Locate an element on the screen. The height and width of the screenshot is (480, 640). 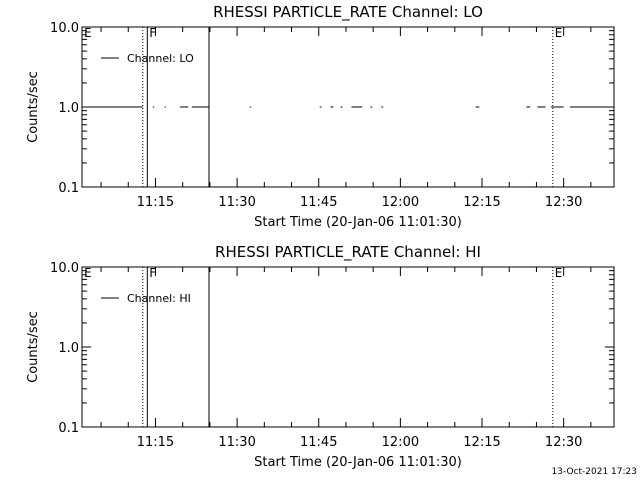
legend-label: Channel: LO is located at coordinates (160, 58).